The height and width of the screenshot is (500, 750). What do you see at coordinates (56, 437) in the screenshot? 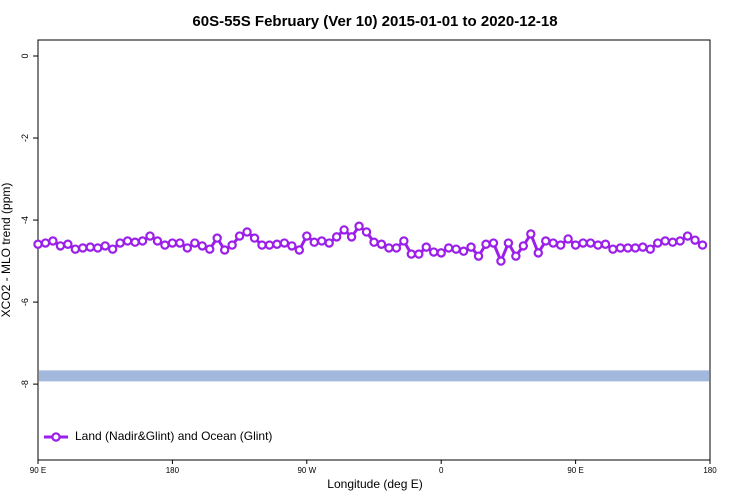
I see `legend-marker` at bounding box center [56, 437].